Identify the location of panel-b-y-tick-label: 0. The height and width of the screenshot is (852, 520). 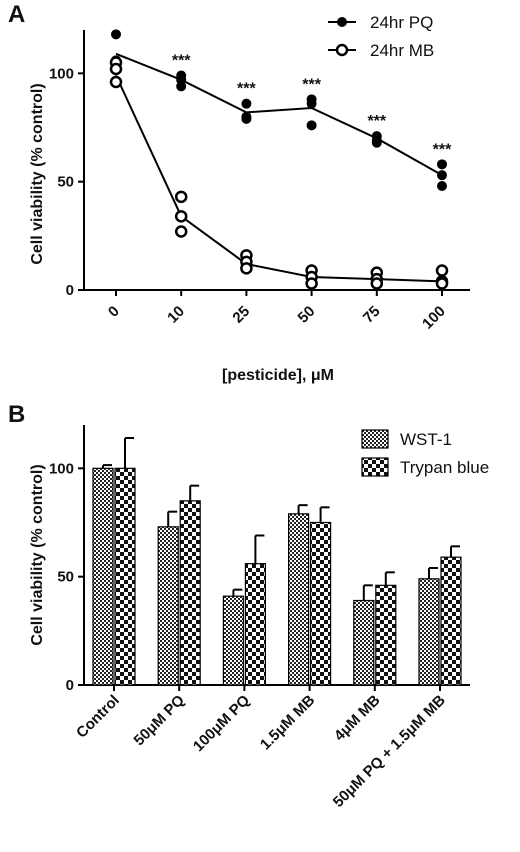
(70, 685).